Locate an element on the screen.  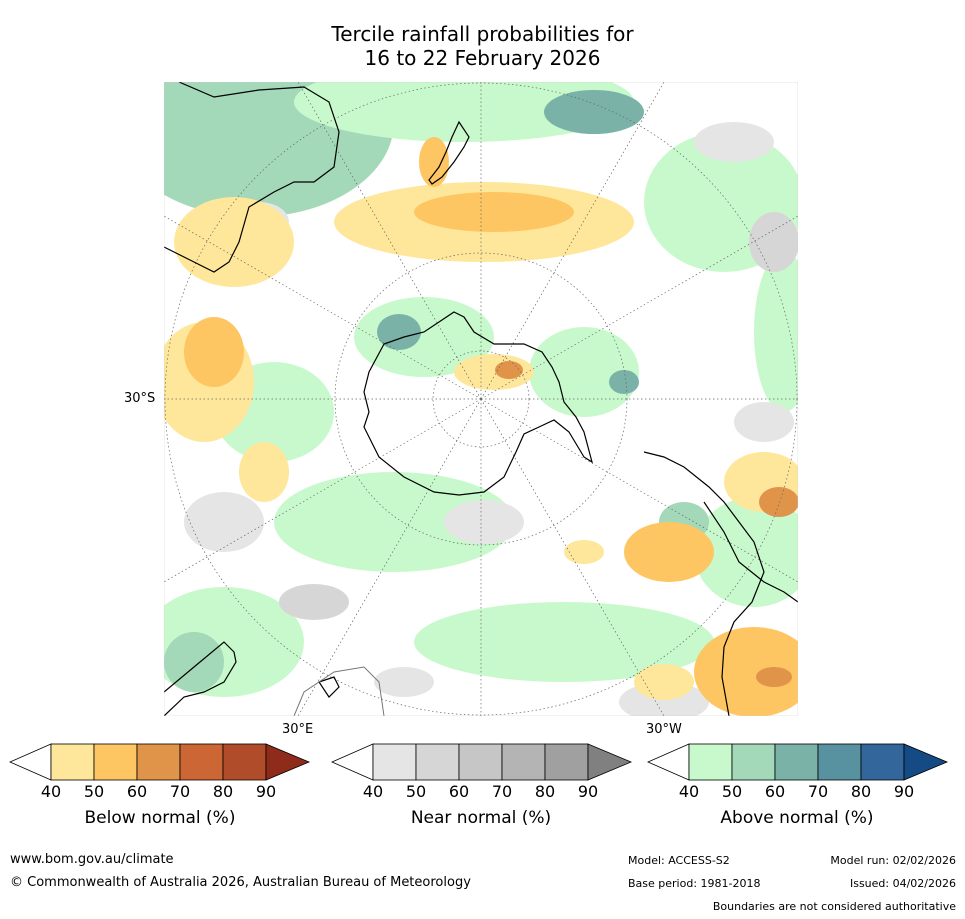
above-tick: 70 is located at coordinates (818, 791).